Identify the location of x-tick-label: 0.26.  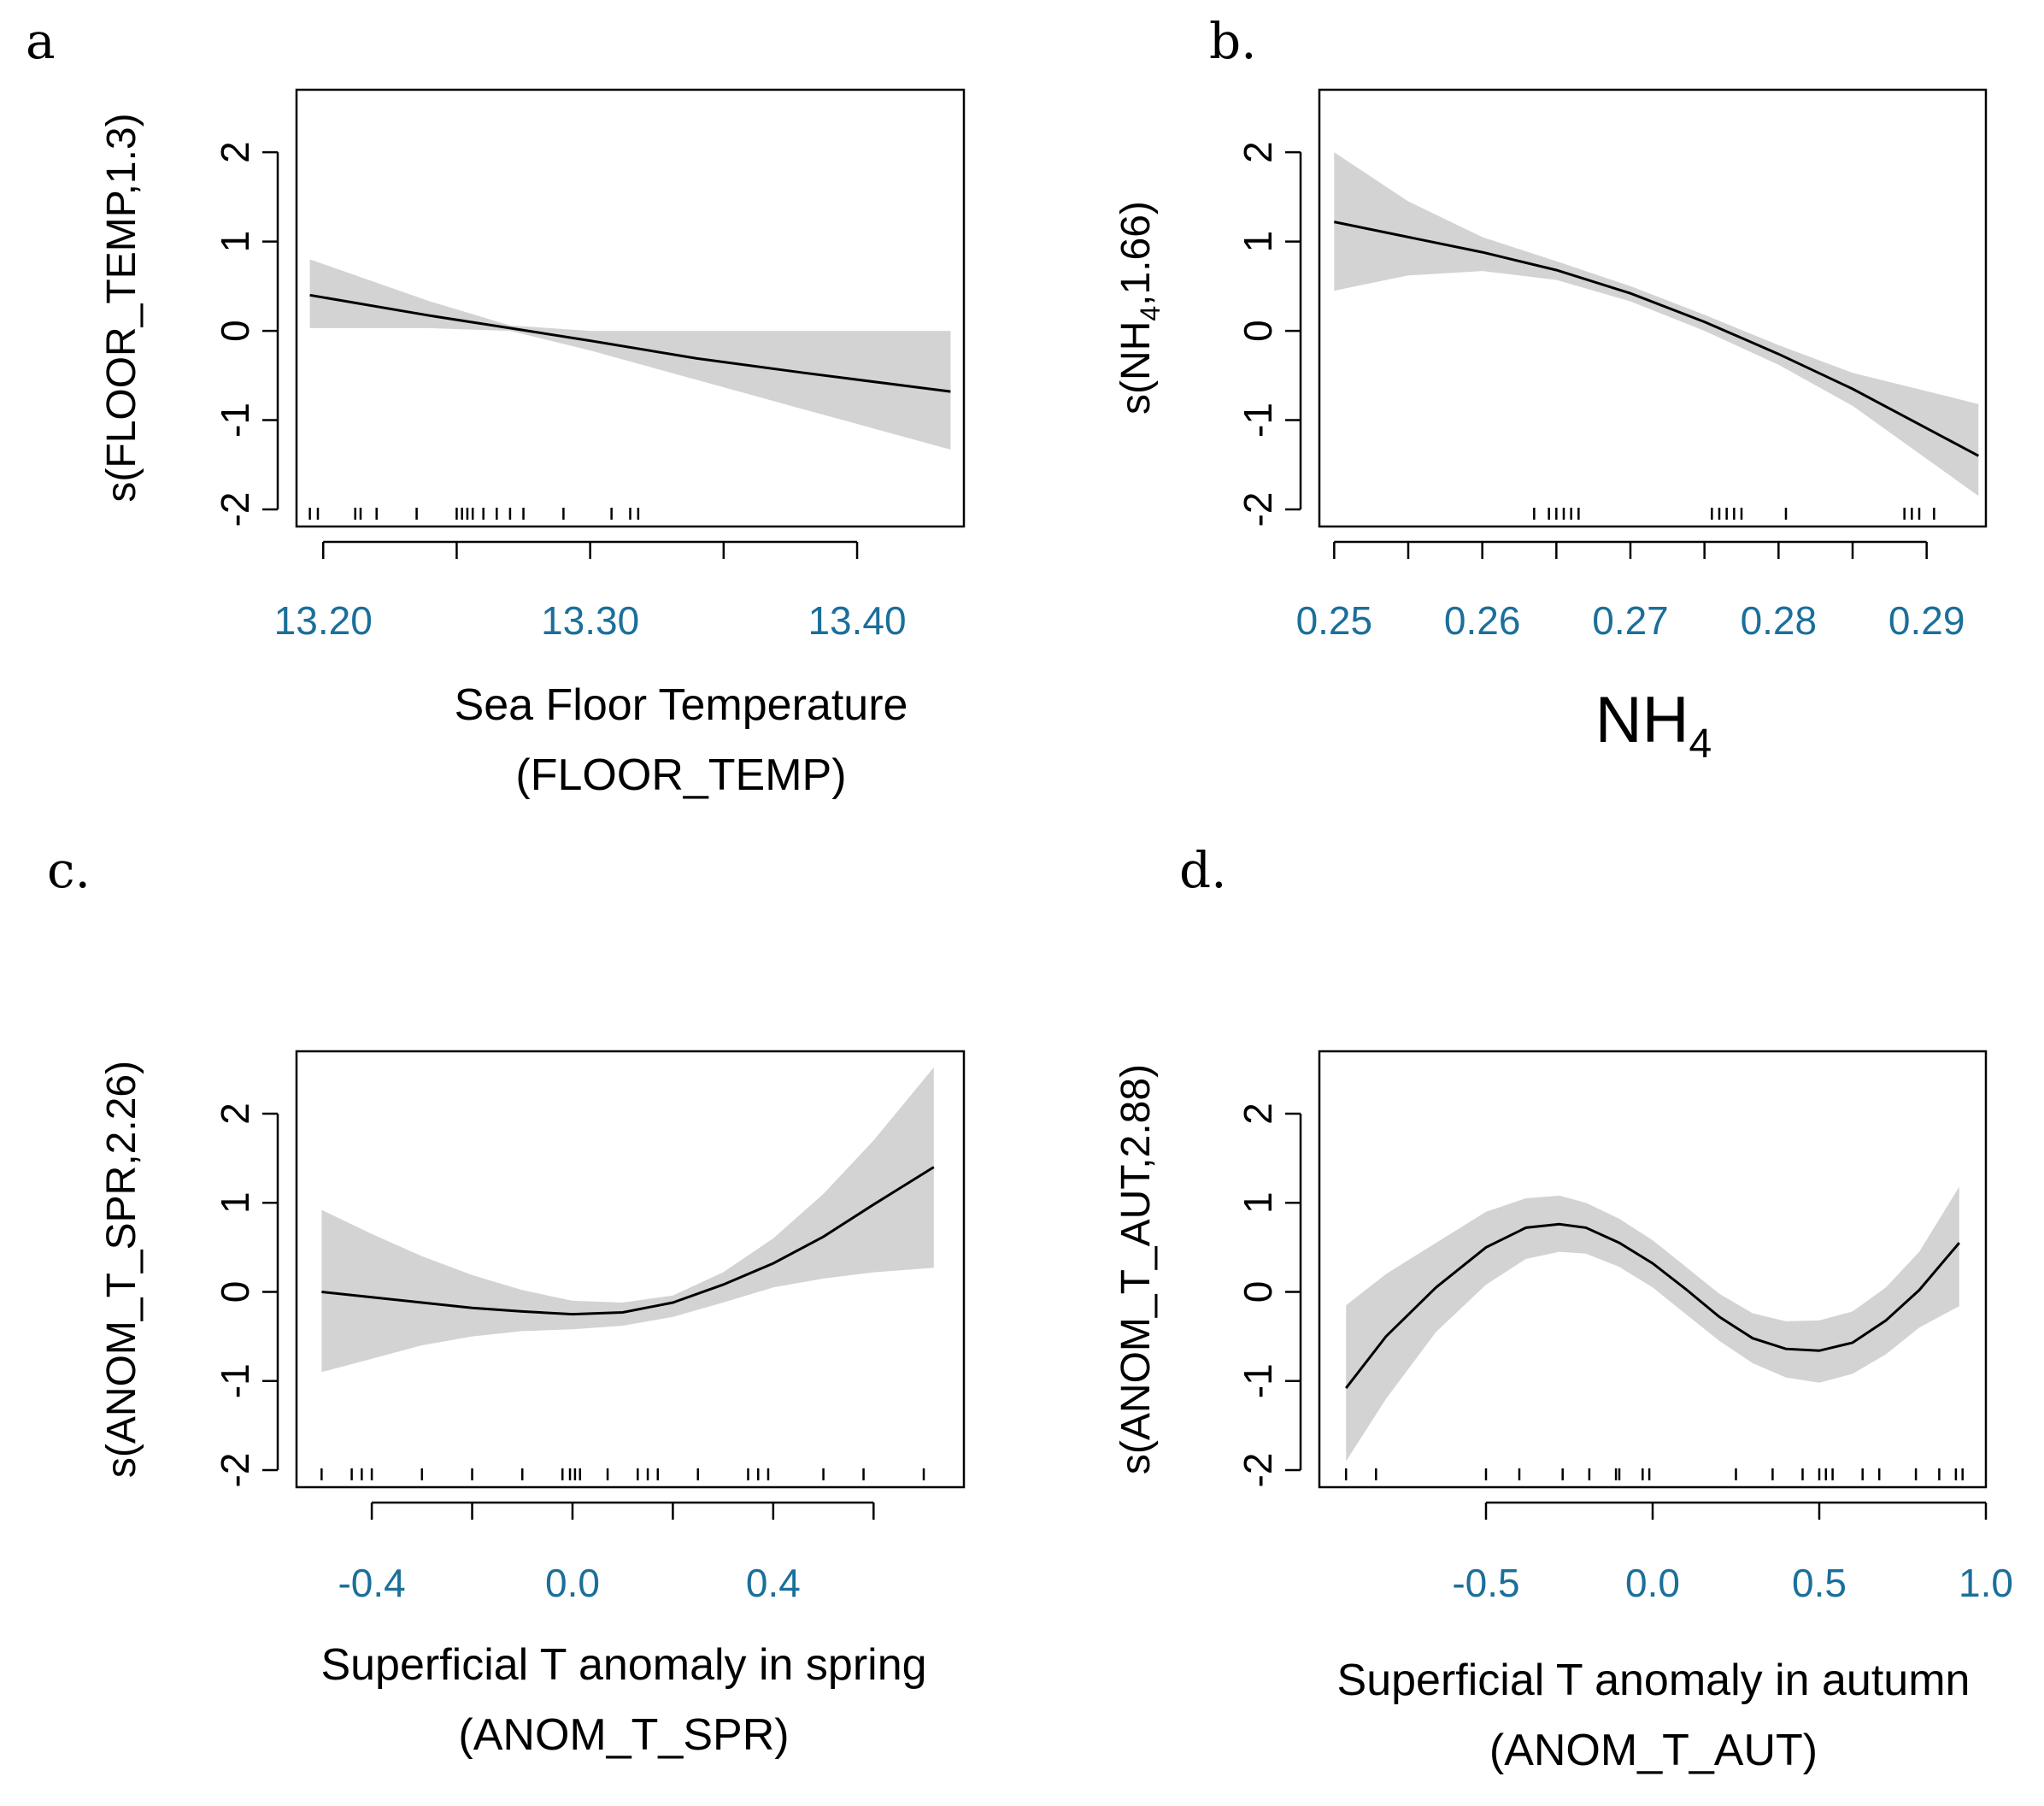
(1482, 620).